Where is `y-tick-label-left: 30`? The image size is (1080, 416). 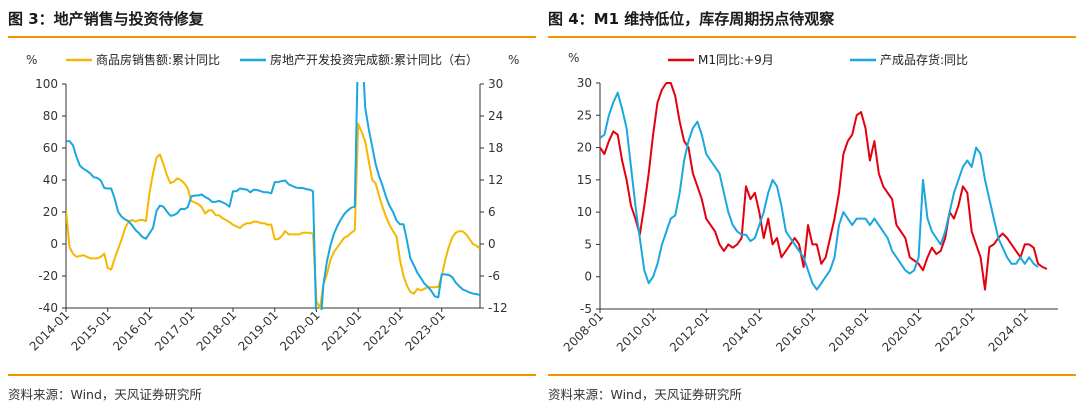
y-tick-label-left: 30 is located at coordinates (584, 83).